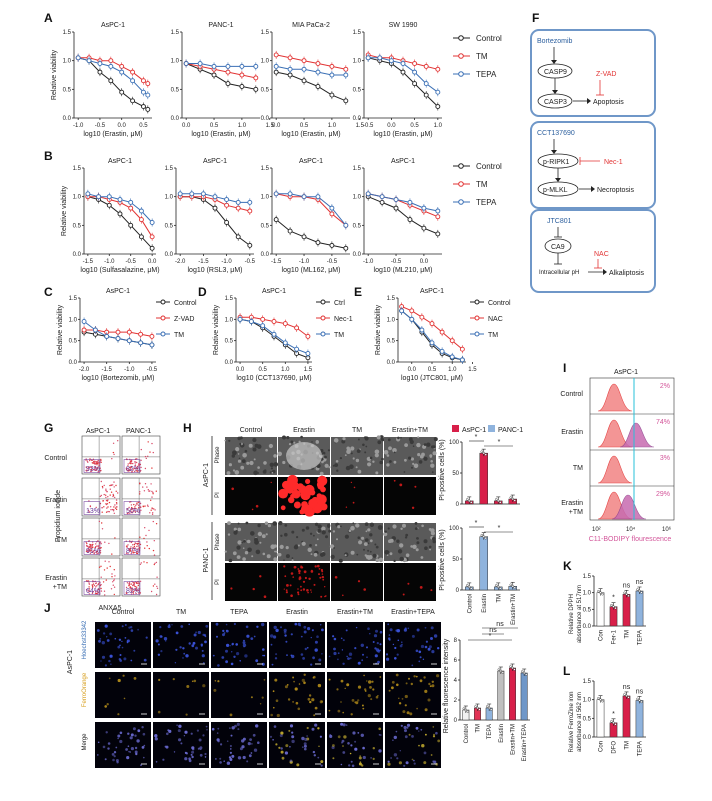 This screenshot has width=712, height=801. Describe the element at coordinates (641, 748) in the screenshot. I see `x-tick-label: TEPA` at that location.